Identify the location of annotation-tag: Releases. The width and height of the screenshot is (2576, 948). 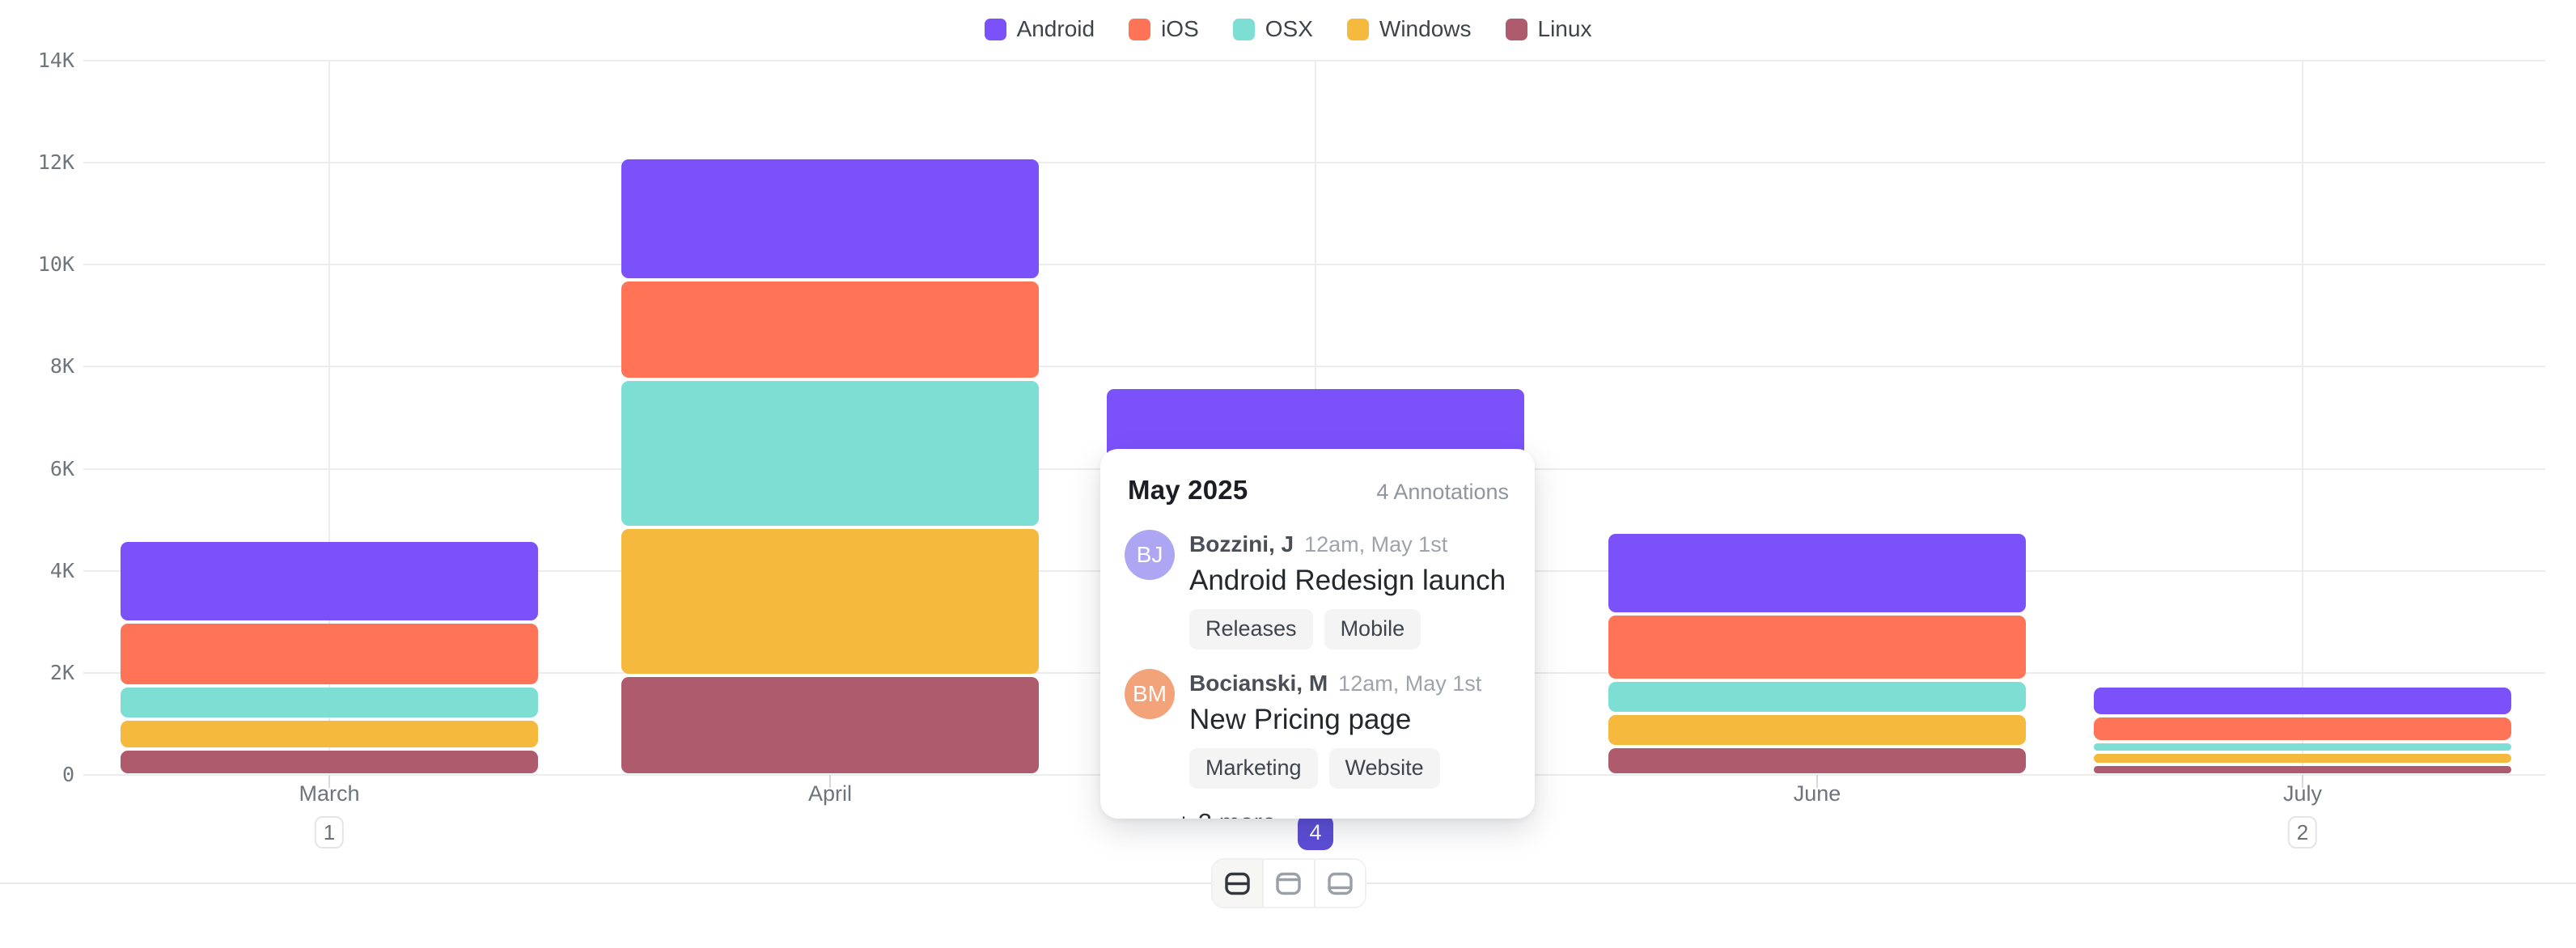
(1251, 630).